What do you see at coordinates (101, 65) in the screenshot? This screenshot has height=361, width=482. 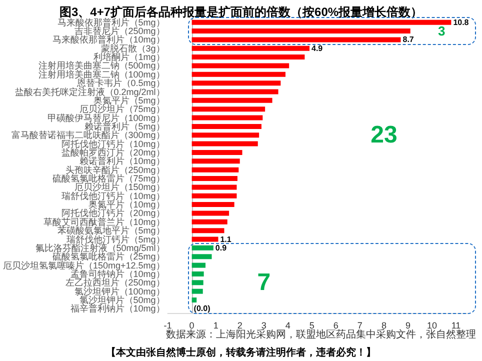 I see `y-tick-label: 注射用培美曲塞二钠（500mg）` at bounding box center [101, 65].